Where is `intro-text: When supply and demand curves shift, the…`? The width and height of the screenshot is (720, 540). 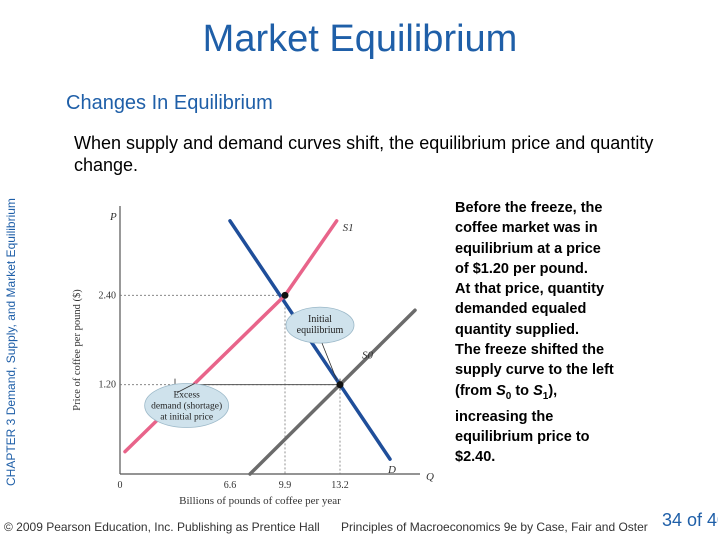 intro-text: When supply and demand curves shift, the… is located at coordinates (364, 154).